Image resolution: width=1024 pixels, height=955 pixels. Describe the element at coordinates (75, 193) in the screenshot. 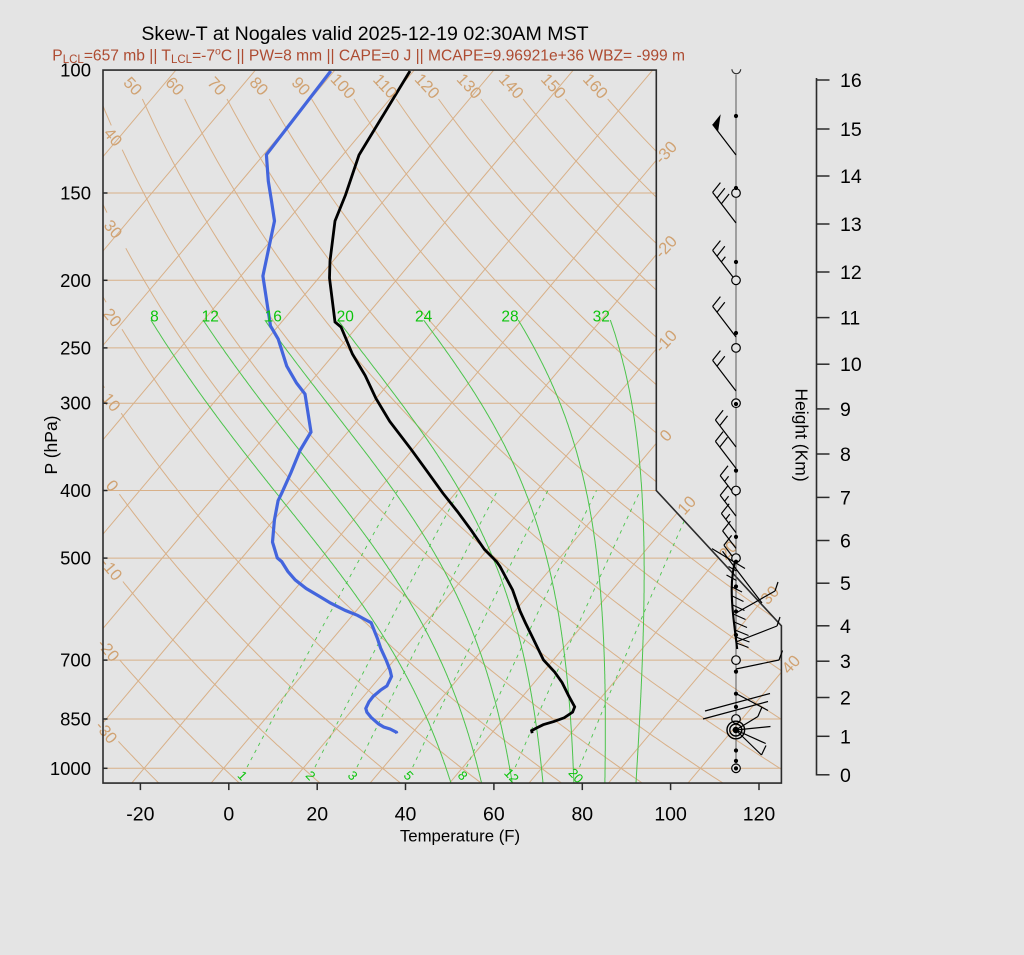

I see `svg-text: 150` at that location.